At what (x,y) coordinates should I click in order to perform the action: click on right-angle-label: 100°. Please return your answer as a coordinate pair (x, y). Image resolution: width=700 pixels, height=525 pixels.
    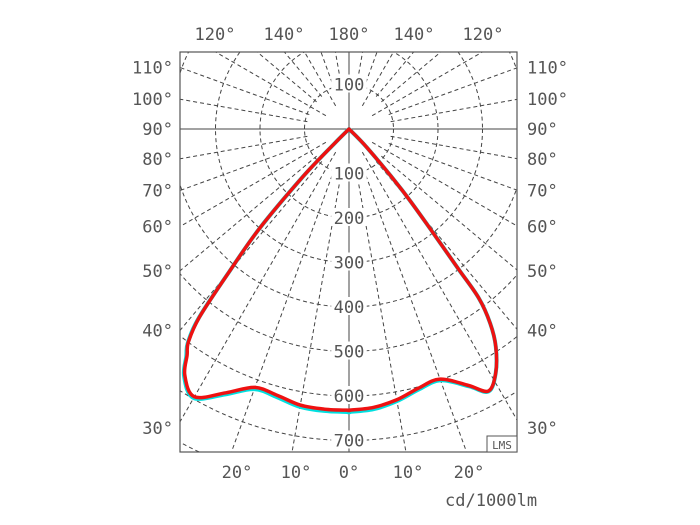
    Looking at the image, I should click on (547, 100).